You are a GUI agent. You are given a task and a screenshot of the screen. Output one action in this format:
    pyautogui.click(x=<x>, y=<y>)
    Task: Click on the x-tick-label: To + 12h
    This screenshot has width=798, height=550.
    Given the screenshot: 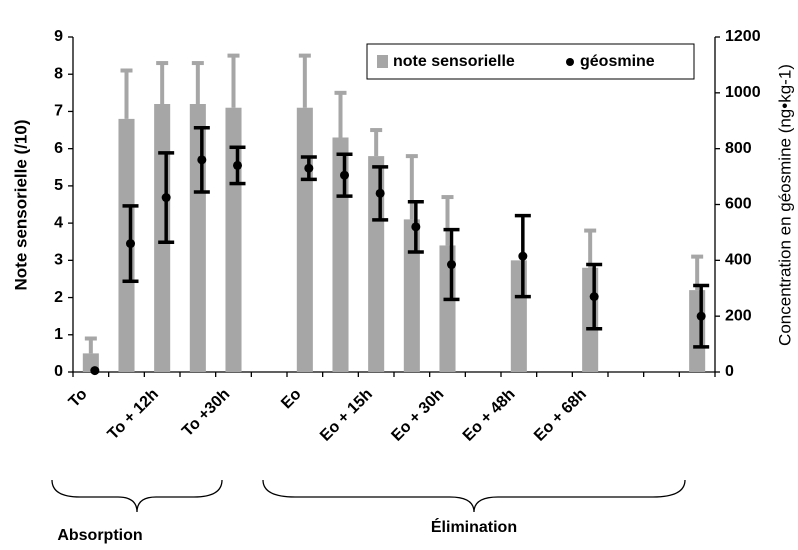 What is the action you would take?
    pyautogui.click(x=133, y=414)
    